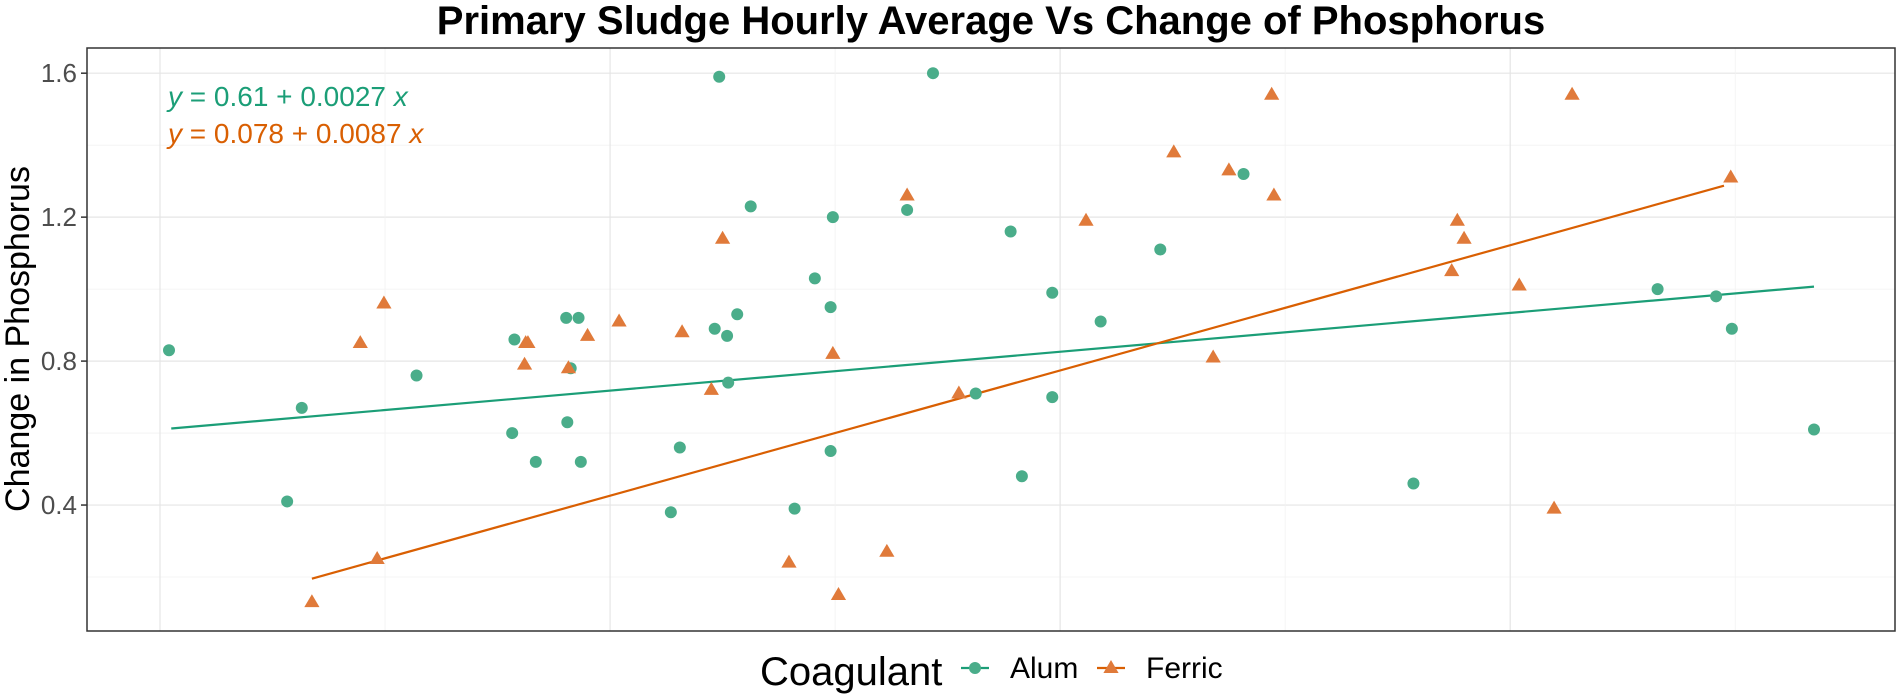  I want to click on legend-title: Coagulant, so click(851, 672).